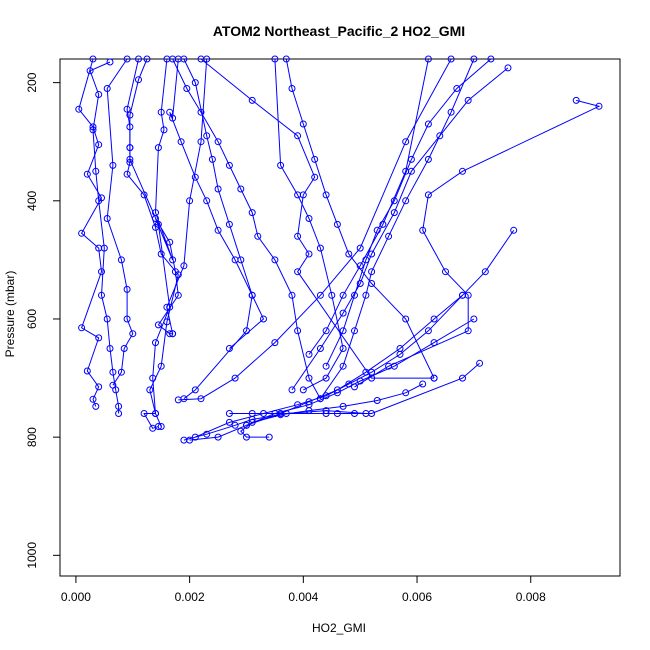 Image resolution: width=650 pixels, height=650 pixels. I want to click on x-tick-label: 0.002, so click(190, 597).